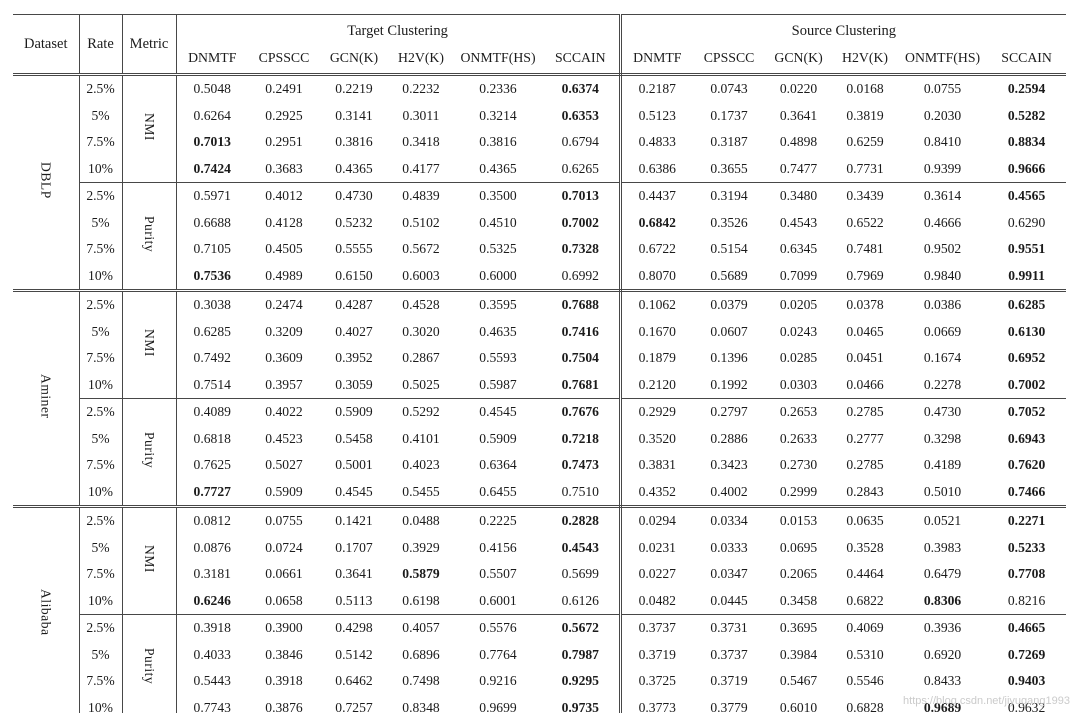 The width and height of the screenshot is (1080, 713). Describe the element at coordinates (284, 60) in the screenshot. I see `method-header-target: CPSSCC` at that location.